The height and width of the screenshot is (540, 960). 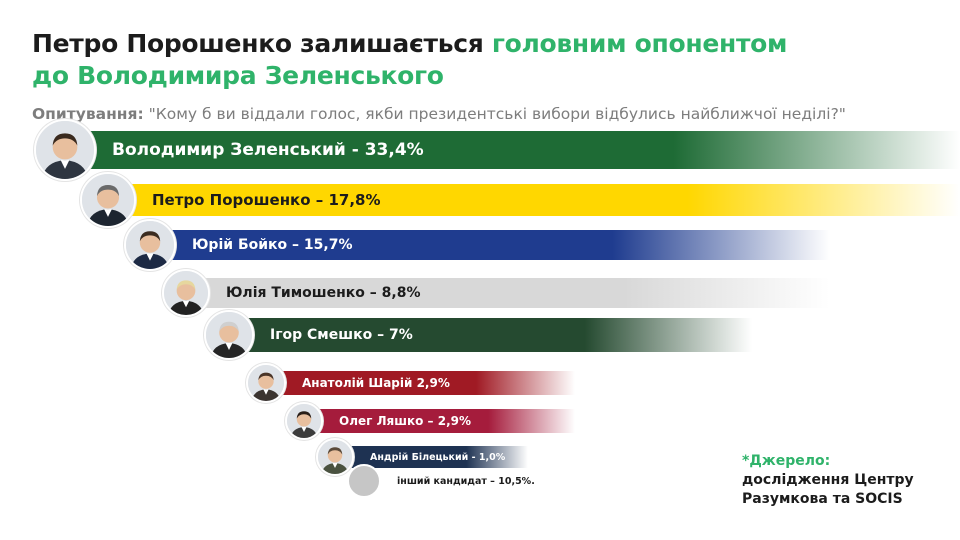 I want to click on source-text: дослідження Центру Разумкова та SOCIS, so click(x=828, y=489).